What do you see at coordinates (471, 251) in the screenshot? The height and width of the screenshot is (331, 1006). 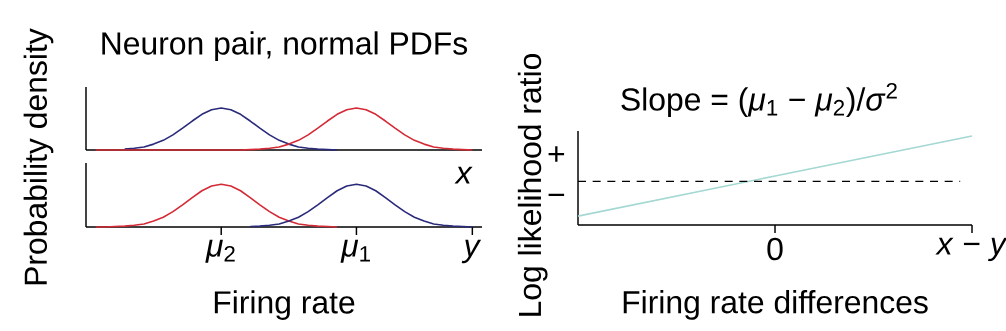 I see `x-tick-label: y` at bounding box center [471, 251].